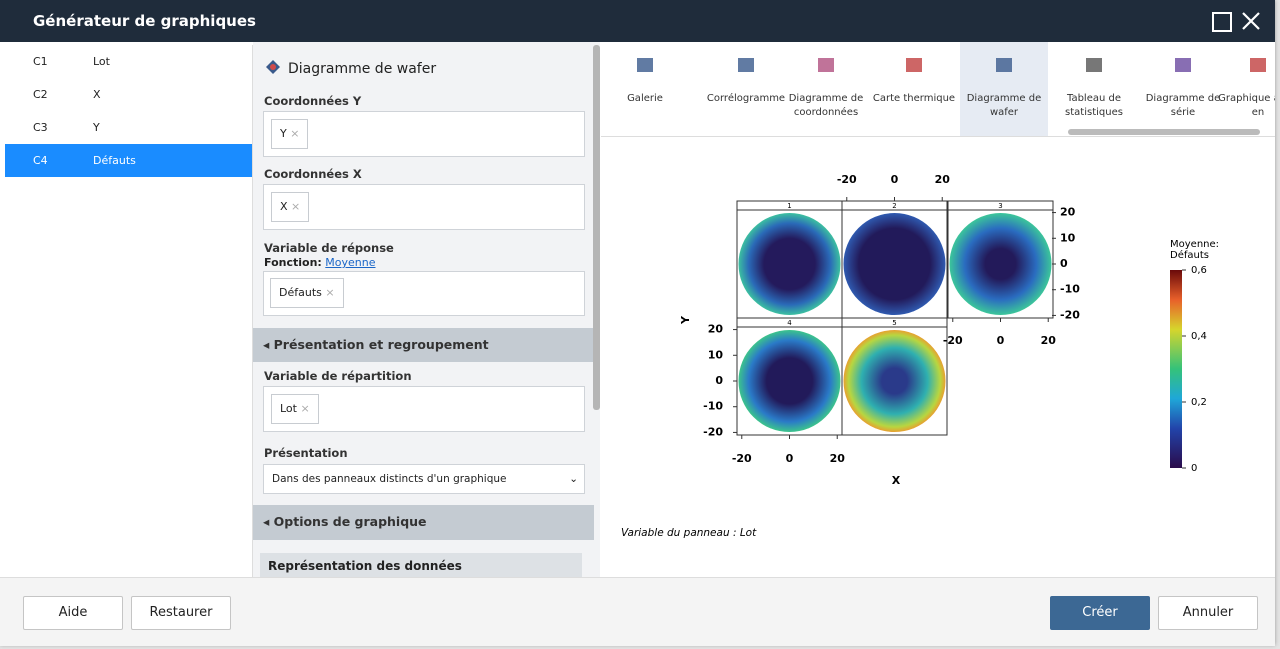 The width and height of the screenshot is (1280, 649). I want to click on x-axis-label: X, so click(896, 480).